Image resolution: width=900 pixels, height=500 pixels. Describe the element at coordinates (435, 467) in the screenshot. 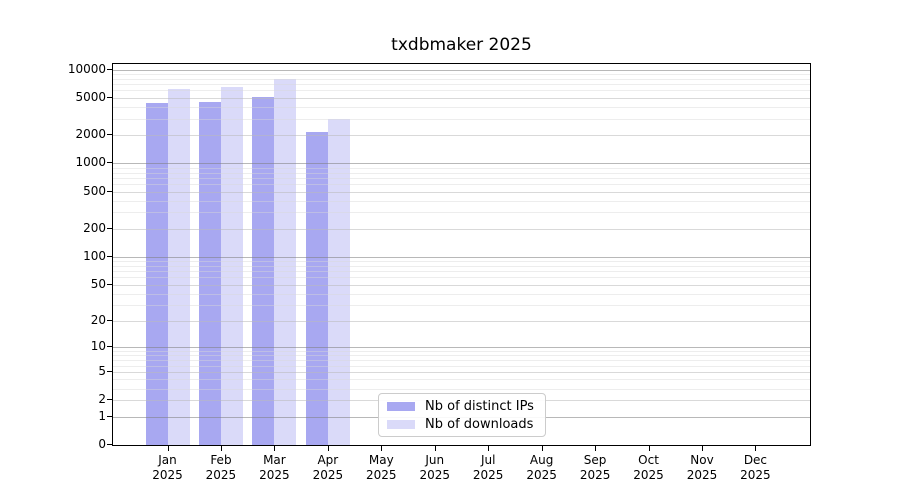

I see `x-tick-label: Jun 2025` at that location.